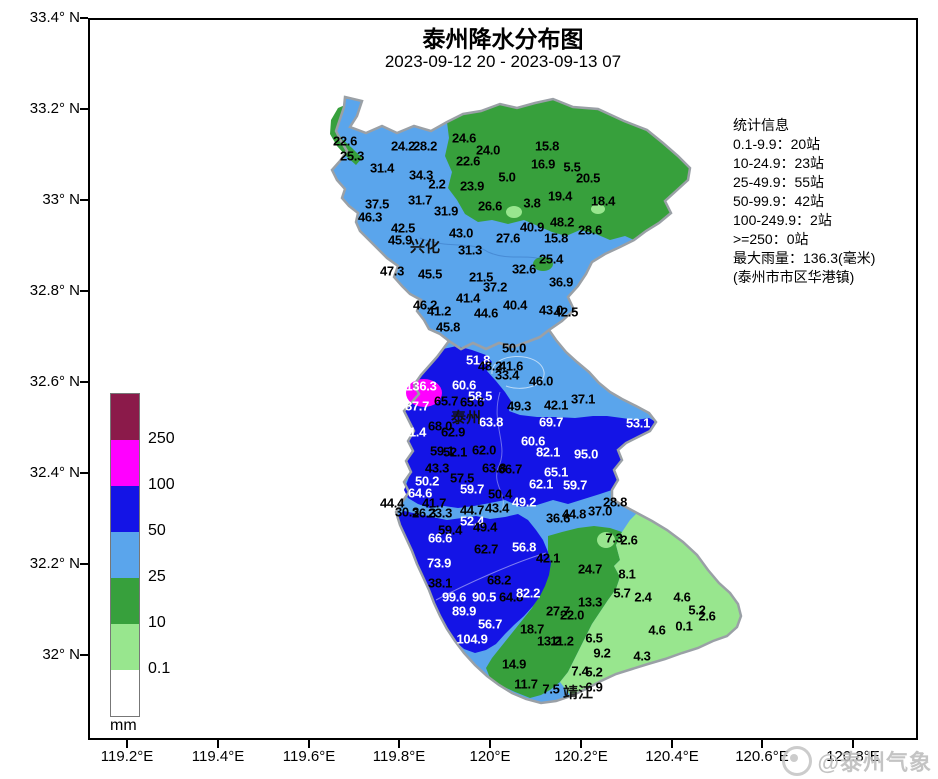 Image resolution: width=938 pixels, height=779 pixels. I want to click on station-value: 65.1, so click(556, 472).